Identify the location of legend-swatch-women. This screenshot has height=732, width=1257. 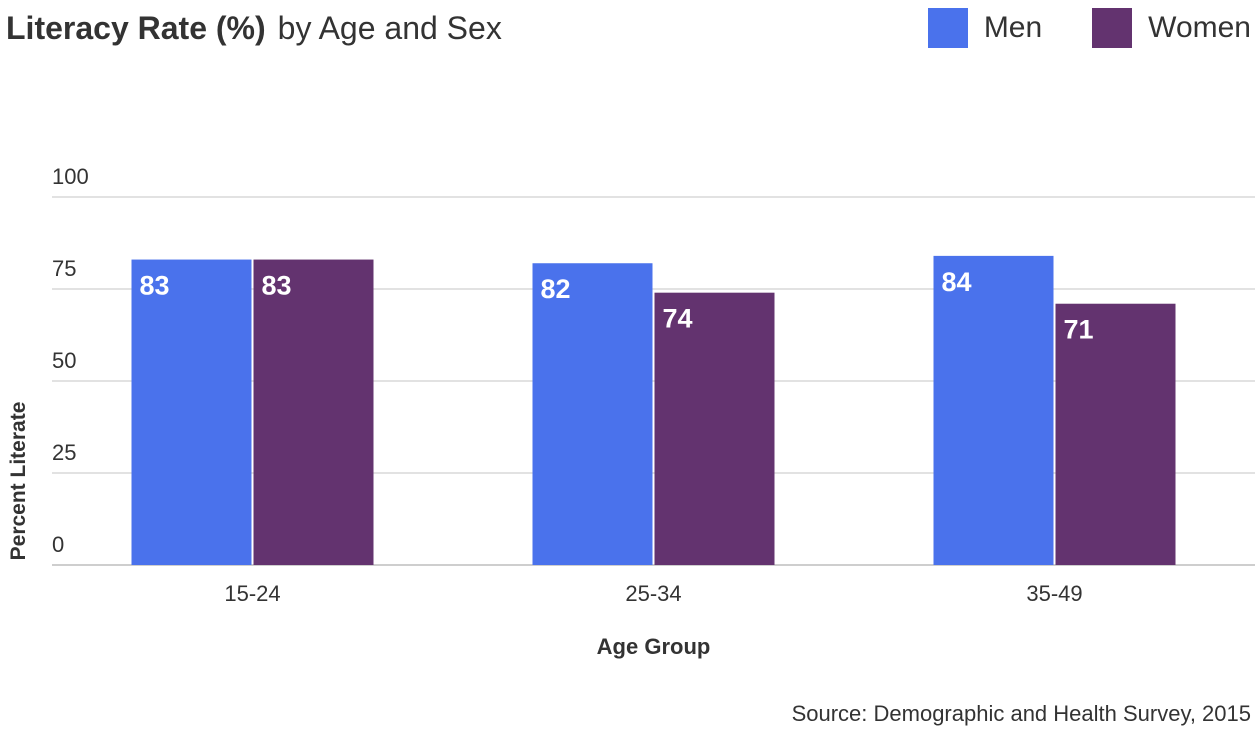
(1112, 28).